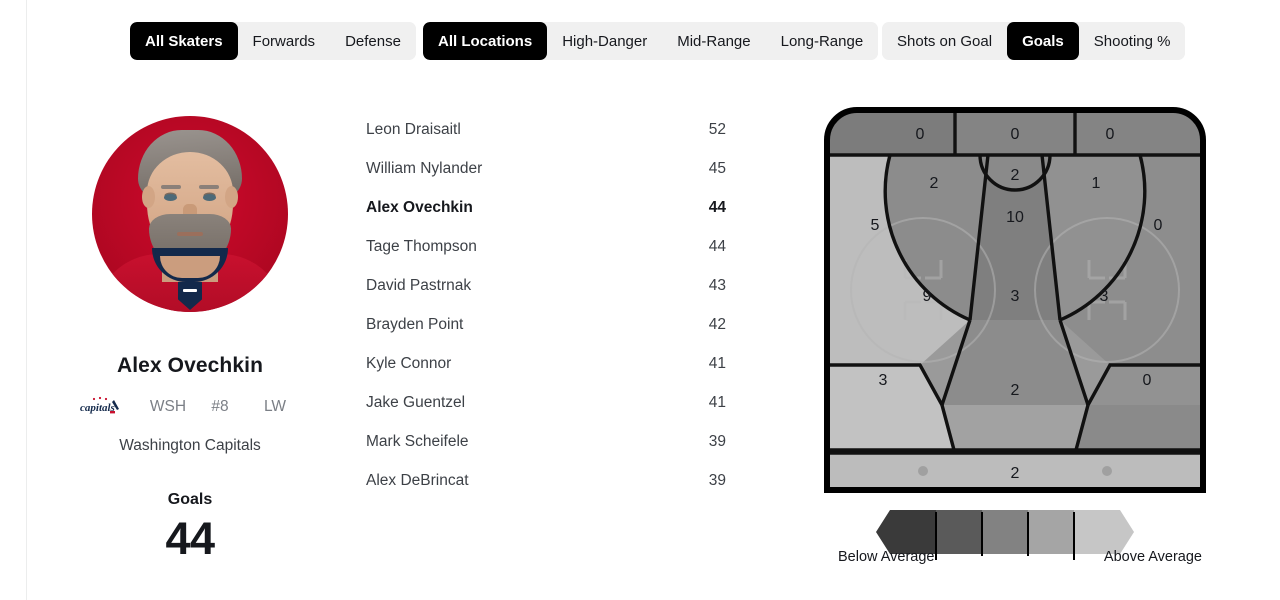  What do you see at coordinates (920, 134) in the screenshot?
I see `zone-value-top-left: 0` at bounding box center [920, 134].